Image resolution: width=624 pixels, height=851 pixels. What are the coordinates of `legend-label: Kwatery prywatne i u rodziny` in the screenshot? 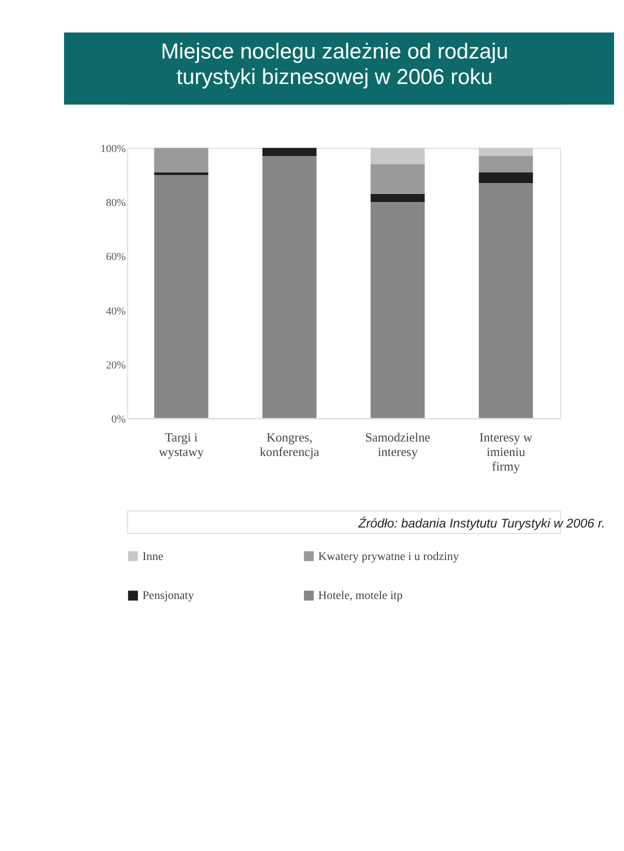 It's located at (389, 556).